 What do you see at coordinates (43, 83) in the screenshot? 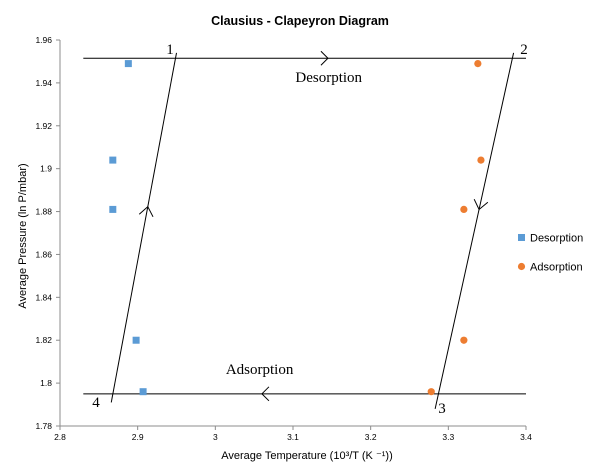
I see `y-tick-label: 1.94` at bounding box center [43, 83].